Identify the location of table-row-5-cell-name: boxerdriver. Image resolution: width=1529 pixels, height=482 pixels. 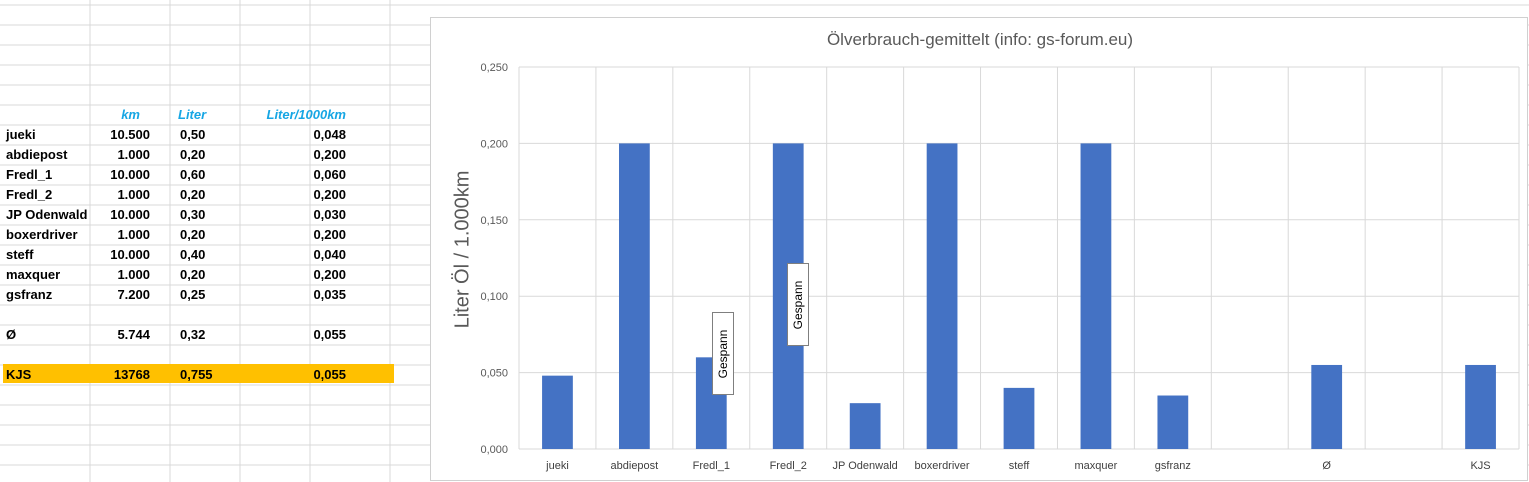
(42, 234).